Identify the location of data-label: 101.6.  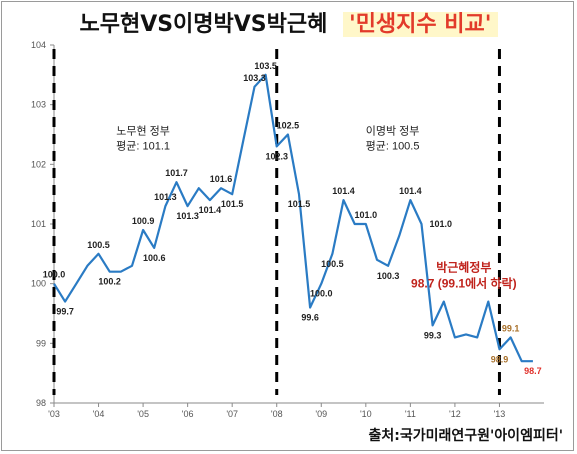
(221, 179).